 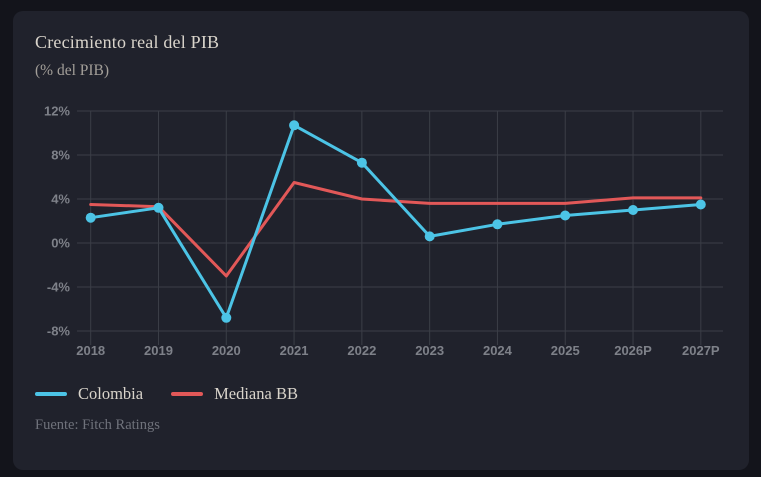 What do you see at coordinates (90, 350) in the screenshot?
I see `x-axis-tick-label: 2018` at bounding box center [90, 350].